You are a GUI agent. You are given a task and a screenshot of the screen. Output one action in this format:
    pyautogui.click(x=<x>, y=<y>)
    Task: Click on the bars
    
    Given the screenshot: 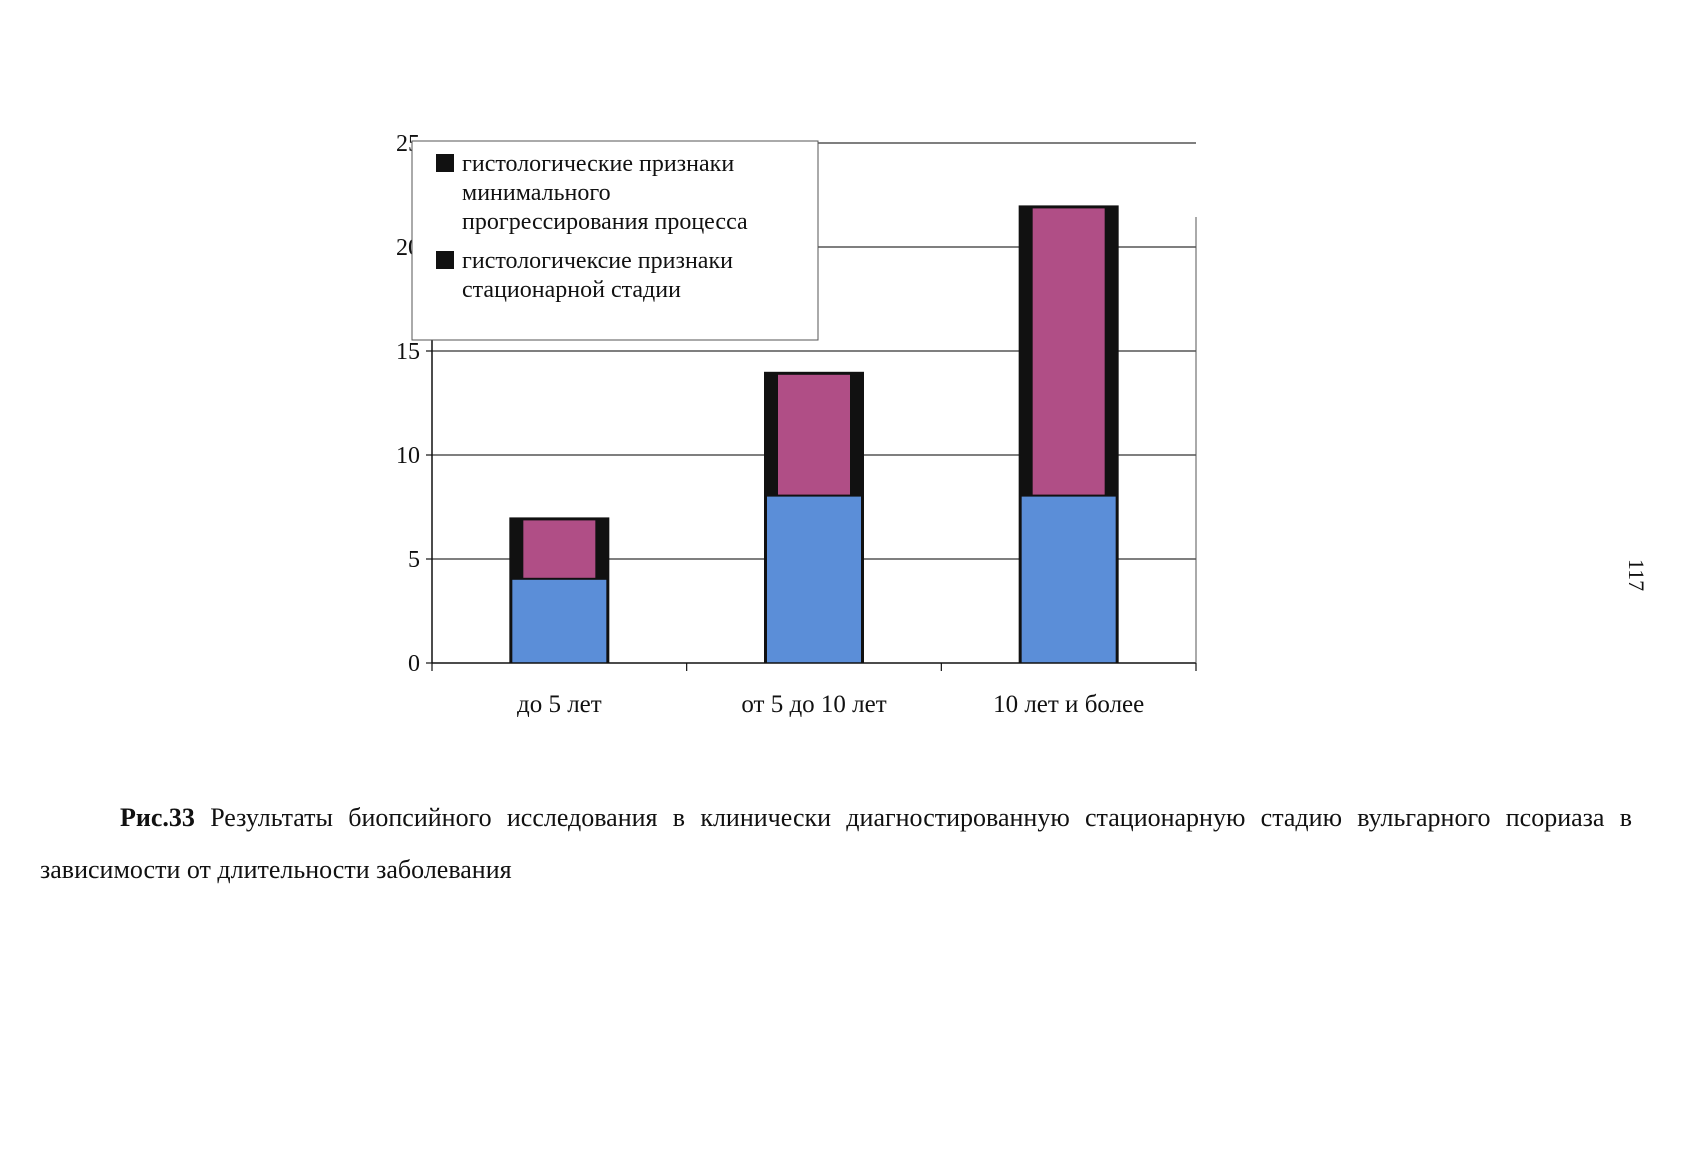 What is the action you would take?
    pyautogui.click(x=814, y=434)
    